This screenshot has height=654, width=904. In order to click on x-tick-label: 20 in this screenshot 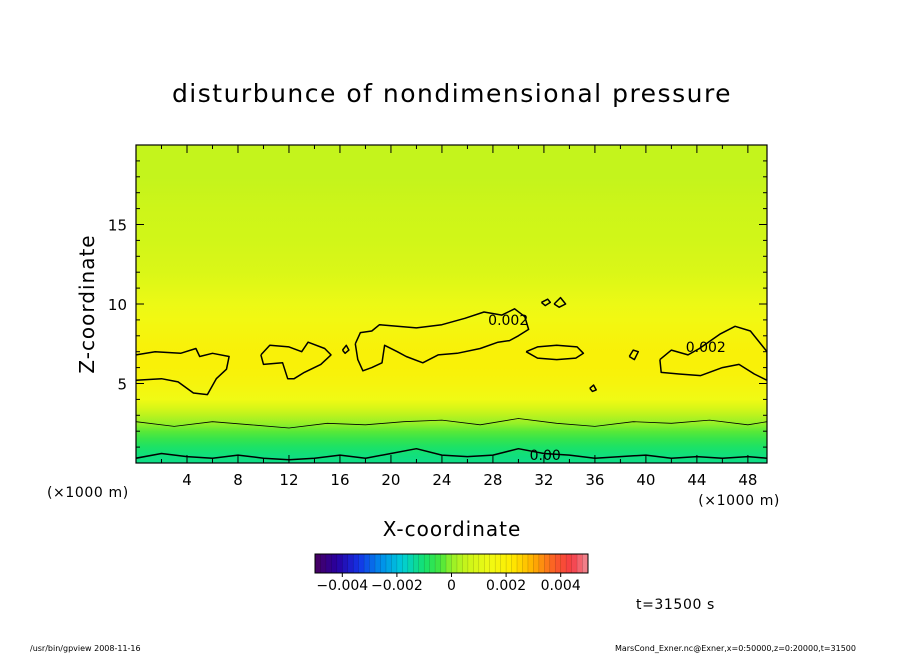, I will do `click(390, 480)`.